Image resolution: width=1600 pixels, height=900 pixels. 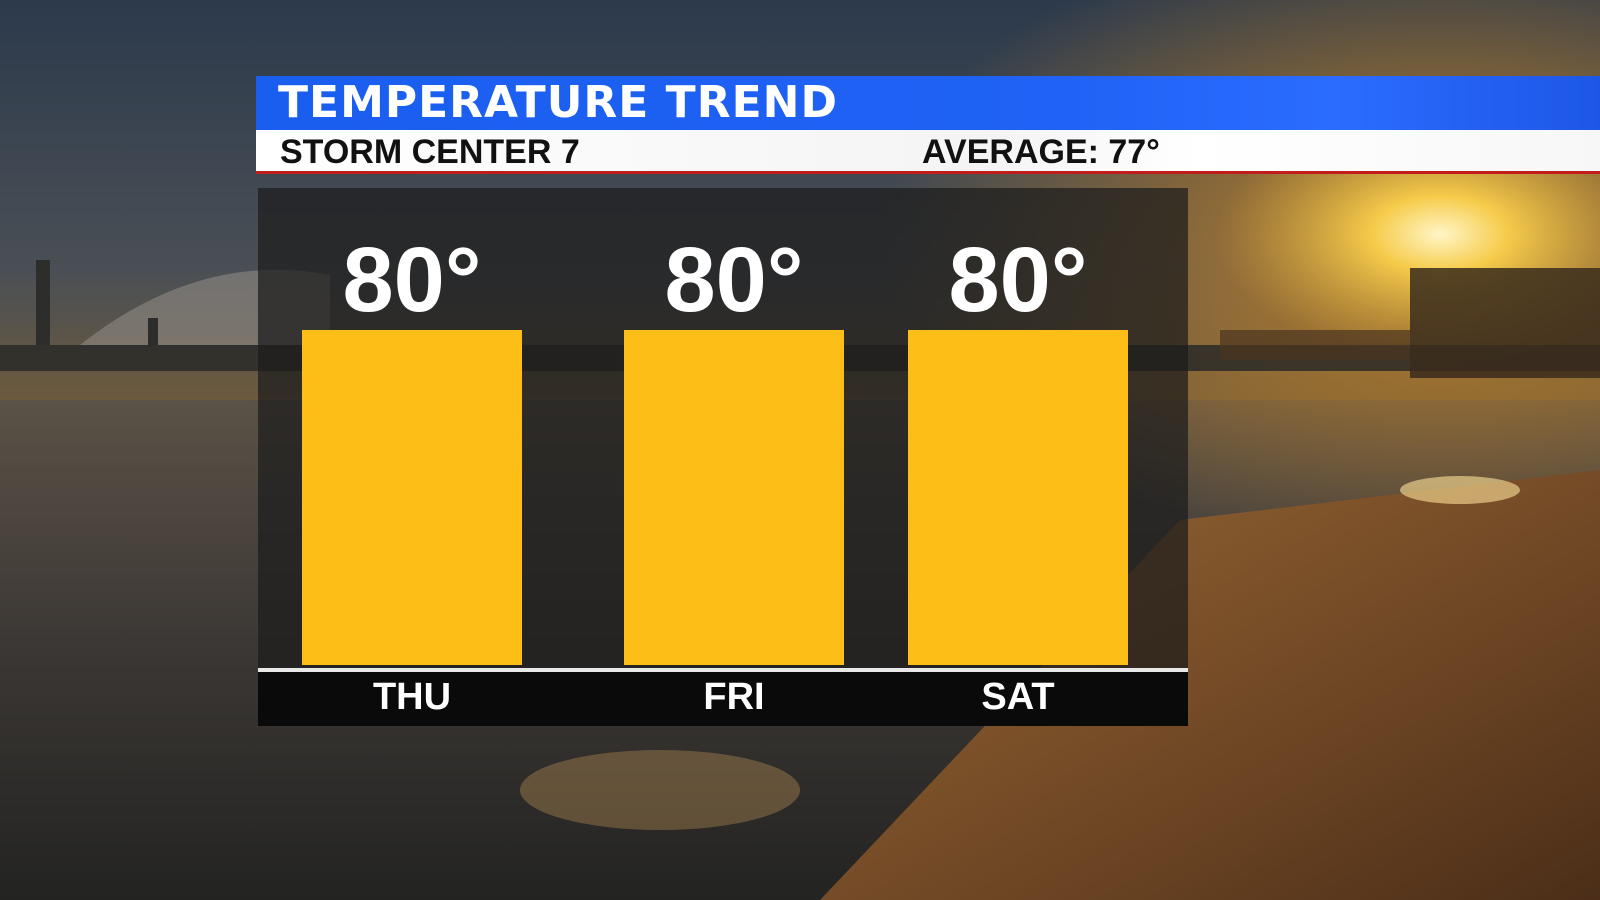 What do you see at coordinates (411, 280) in the screenshot?
I see `value-label-thu: 80°` at bounding box center [411, 280].